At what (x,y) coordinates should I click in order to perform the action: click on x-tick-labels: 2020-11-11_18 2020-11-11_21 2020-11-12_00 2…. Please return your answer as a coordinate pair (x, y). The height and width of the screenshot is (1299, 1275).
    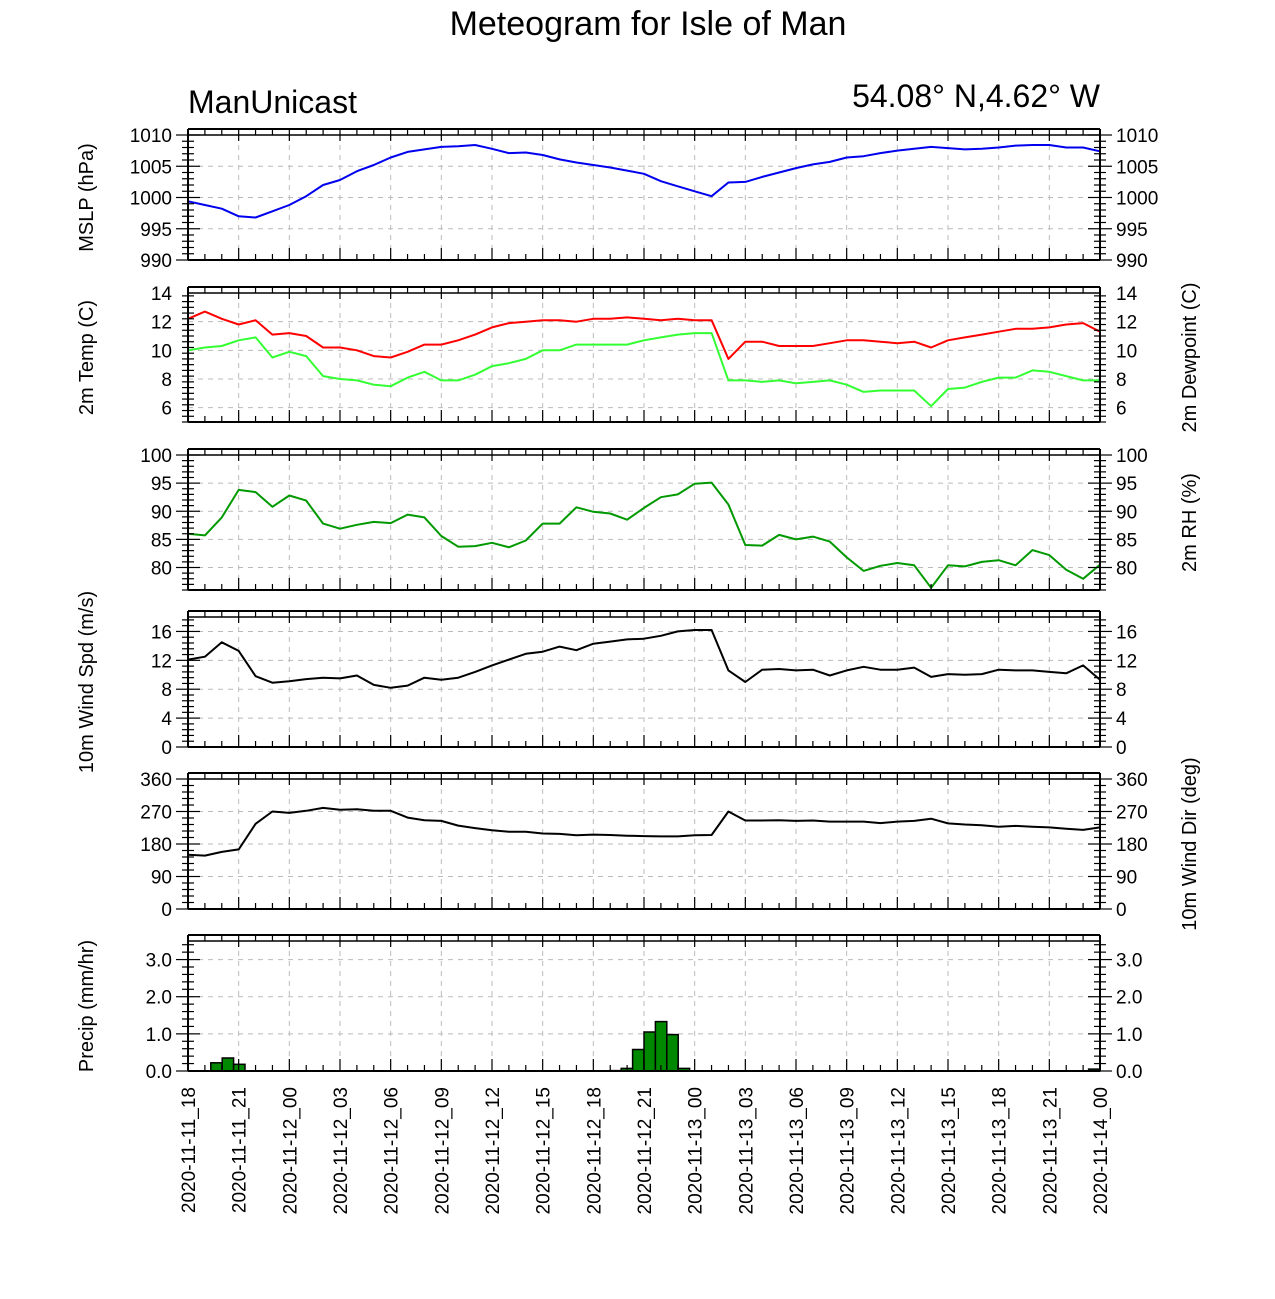
    Looking at the image, I should click on (645, 1150).